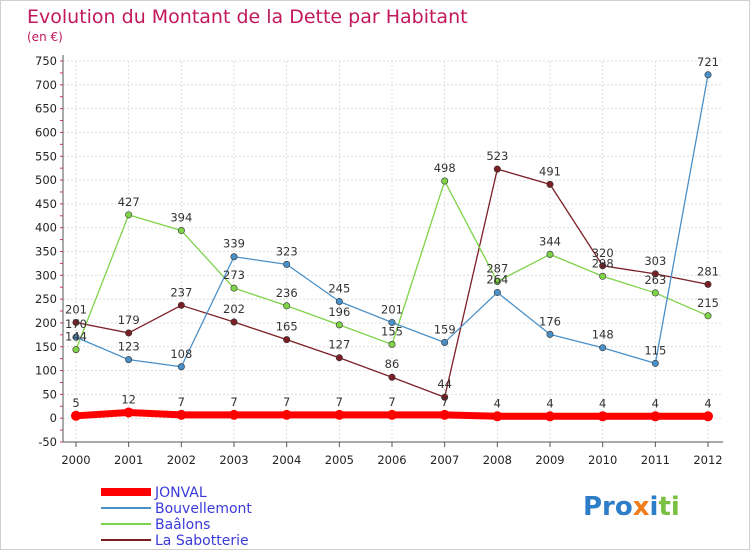 Image resolution: width=750 pixels, height=551 pixels. Describe the element at coordinates (391, 460) in the screenshot. I see `x-tick-label: 2006` at that location.